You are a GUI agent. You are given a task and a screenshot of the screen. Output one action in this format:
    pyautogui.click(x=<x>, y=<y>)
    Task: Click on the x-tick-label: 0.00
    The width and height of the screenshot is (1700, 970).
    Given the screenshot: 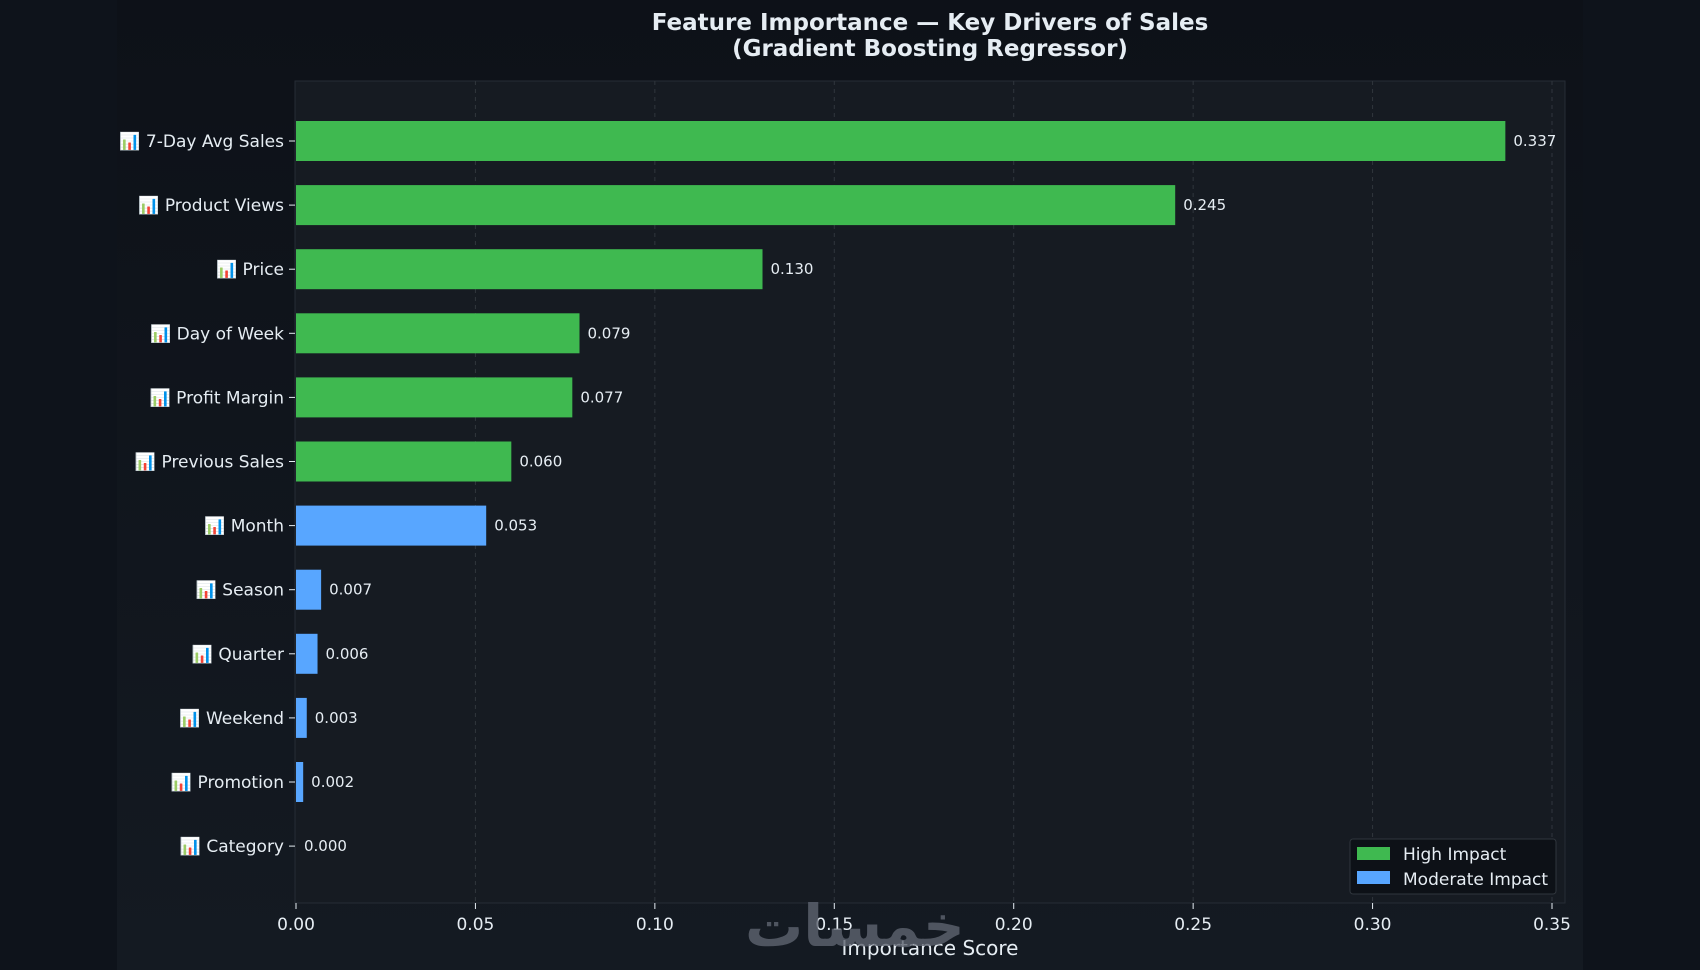 What is the action you would take?
    pyautogui.click(x=296, y=925)
    